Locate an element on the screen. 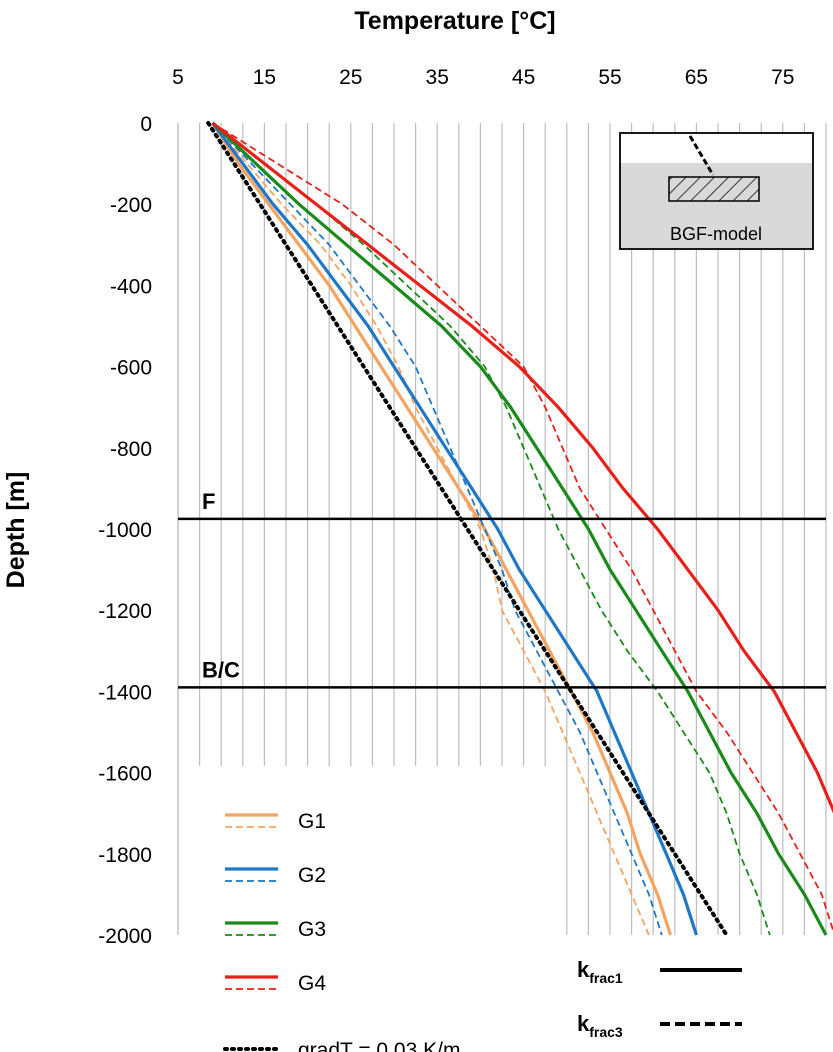  y-axis-title: Depth [m] is located at coordinates (16, 530).